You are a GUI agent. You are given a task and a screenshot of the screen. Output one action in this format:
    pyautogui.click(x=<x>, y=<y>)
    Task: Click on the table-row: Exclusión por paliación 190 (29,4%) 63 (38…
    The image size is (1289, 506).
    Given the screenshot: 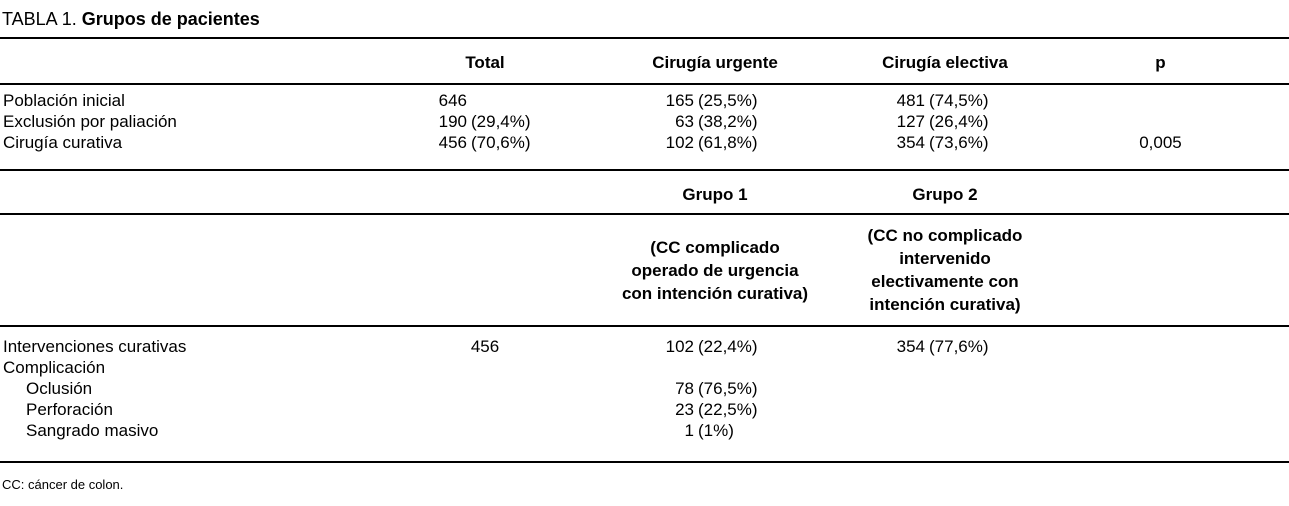 What is the action you would take?
    pyautogui.click(x=644, y=121)
    